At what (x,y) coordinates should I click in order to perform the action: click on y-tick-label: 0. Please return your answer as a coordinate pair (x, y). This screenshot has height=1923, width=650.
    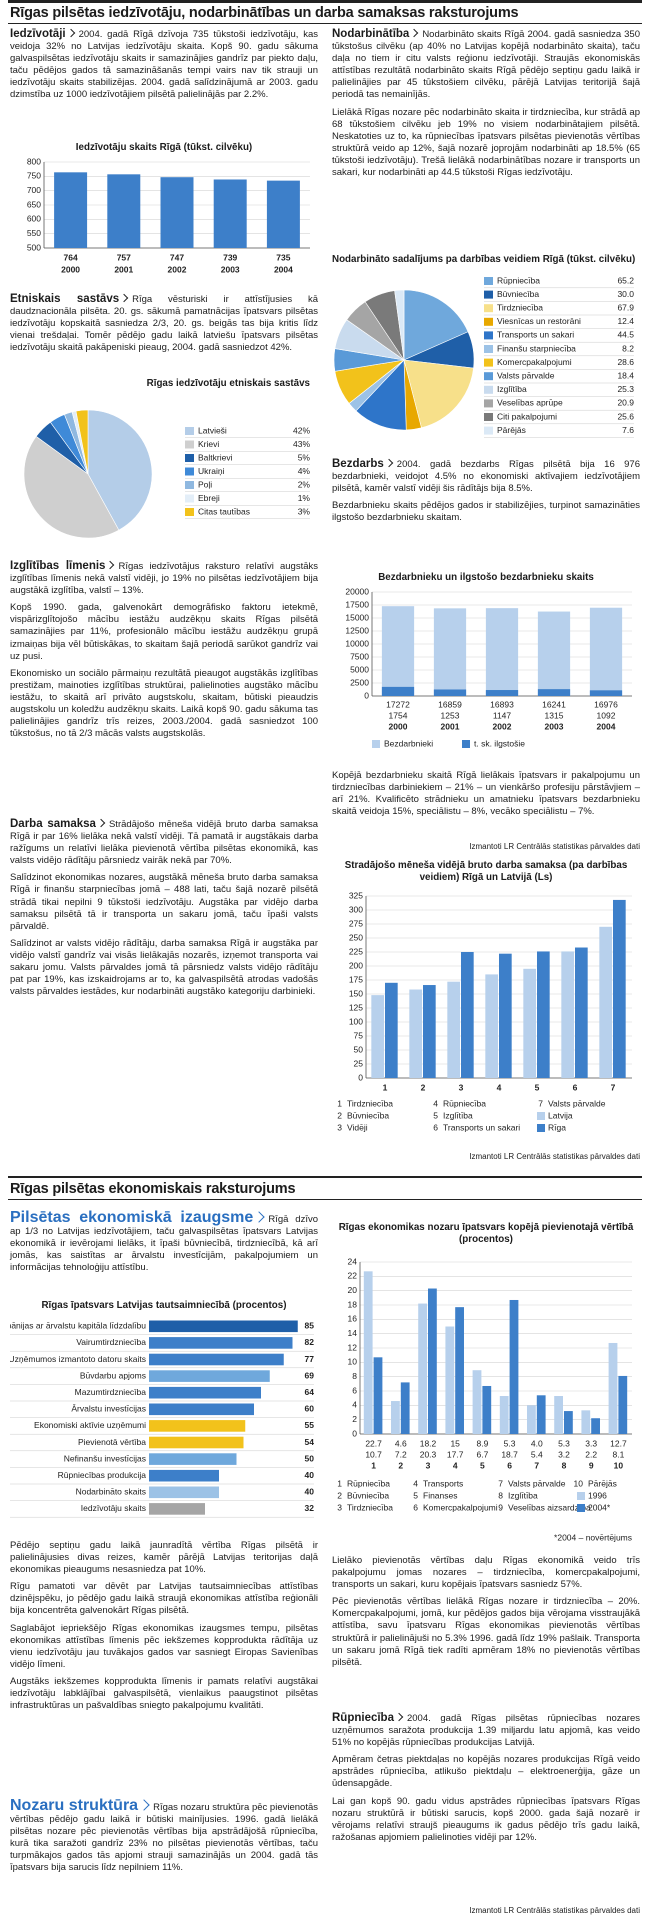
    Looking at the image, I should click on (354, 1433).